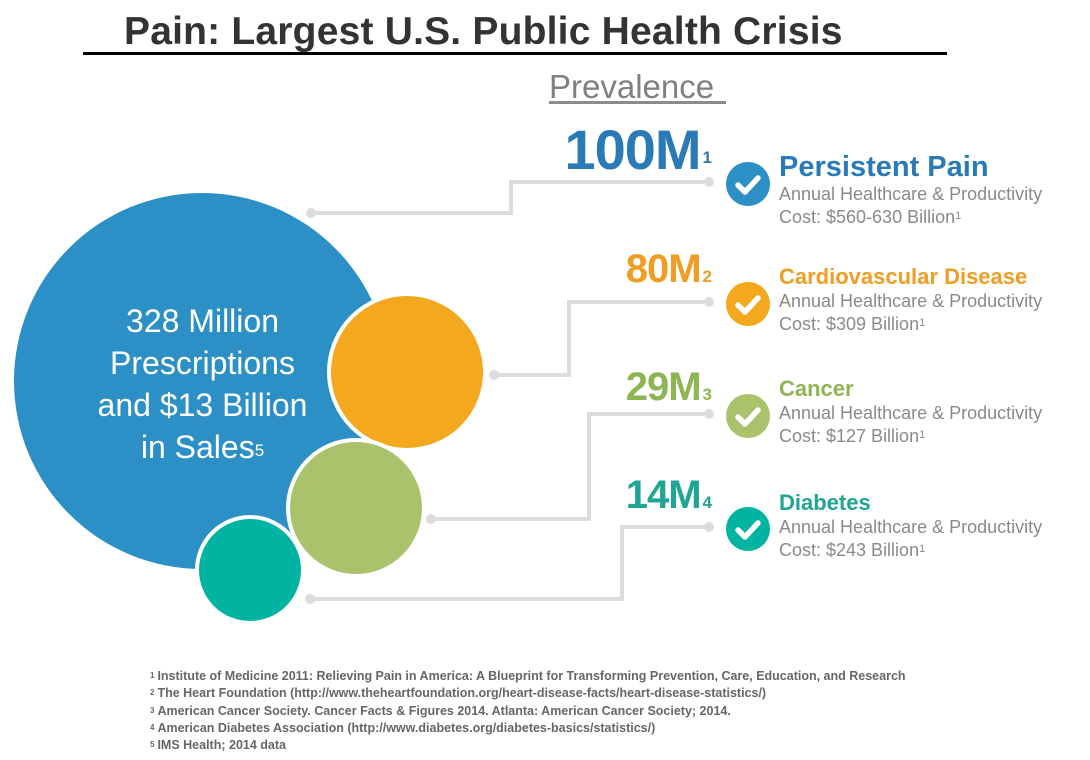 This screenshot has width=1090, height=760. I want to click on item-cost: Cost: $560-630 Billion, so click(867, 217).